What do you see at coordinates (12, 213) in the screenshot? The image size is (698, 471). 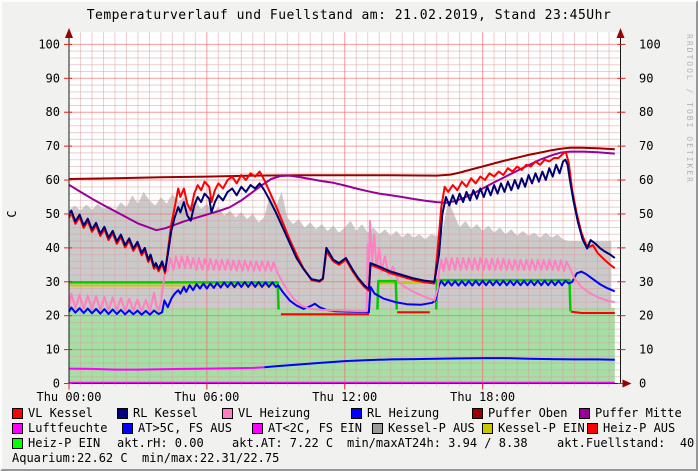 I see `y-axis-title: C` at bounding box center [12, 213].